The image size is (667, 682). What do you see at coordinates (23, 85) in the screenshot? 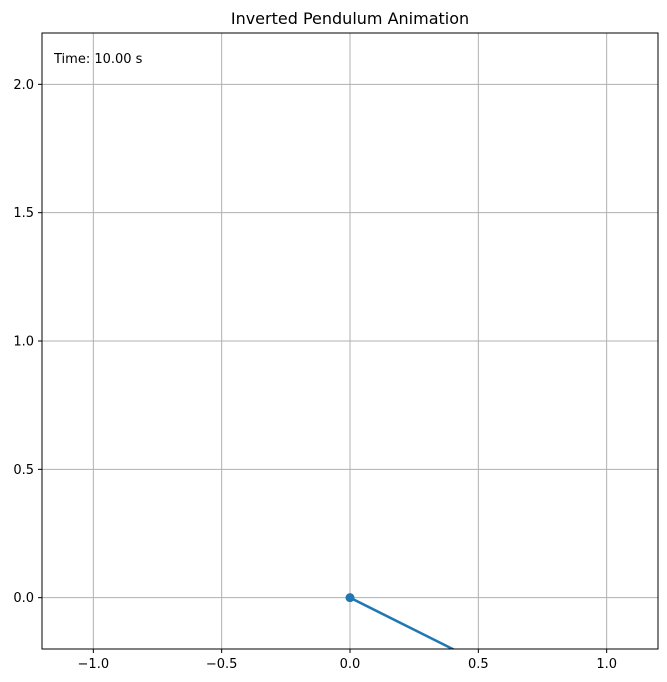
I see `y-tick-label: 2.0` at bounding box center [23, 85].